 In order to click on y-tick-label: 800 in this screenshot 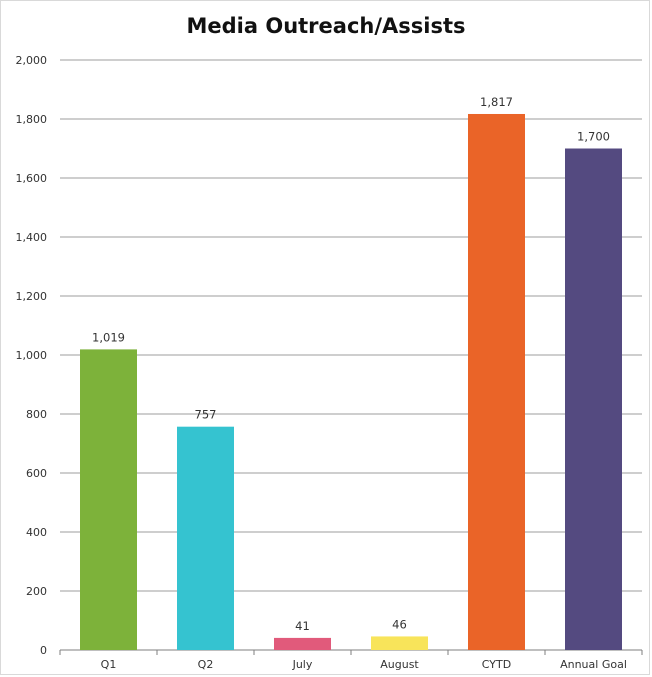, I will do `click(36, 414)`.